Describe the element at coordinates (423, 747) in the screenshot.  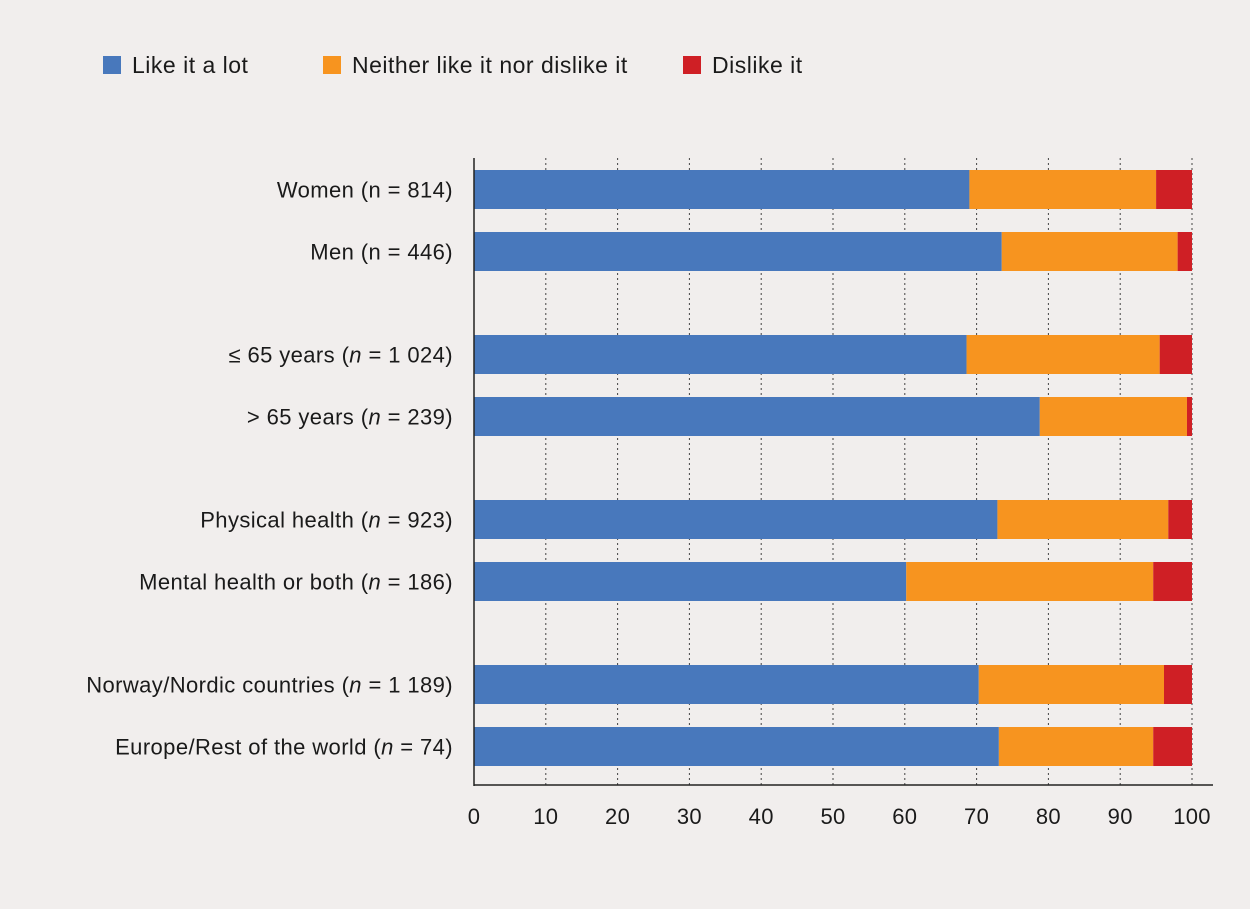
I see `category-label-count: = 74)` at that location.